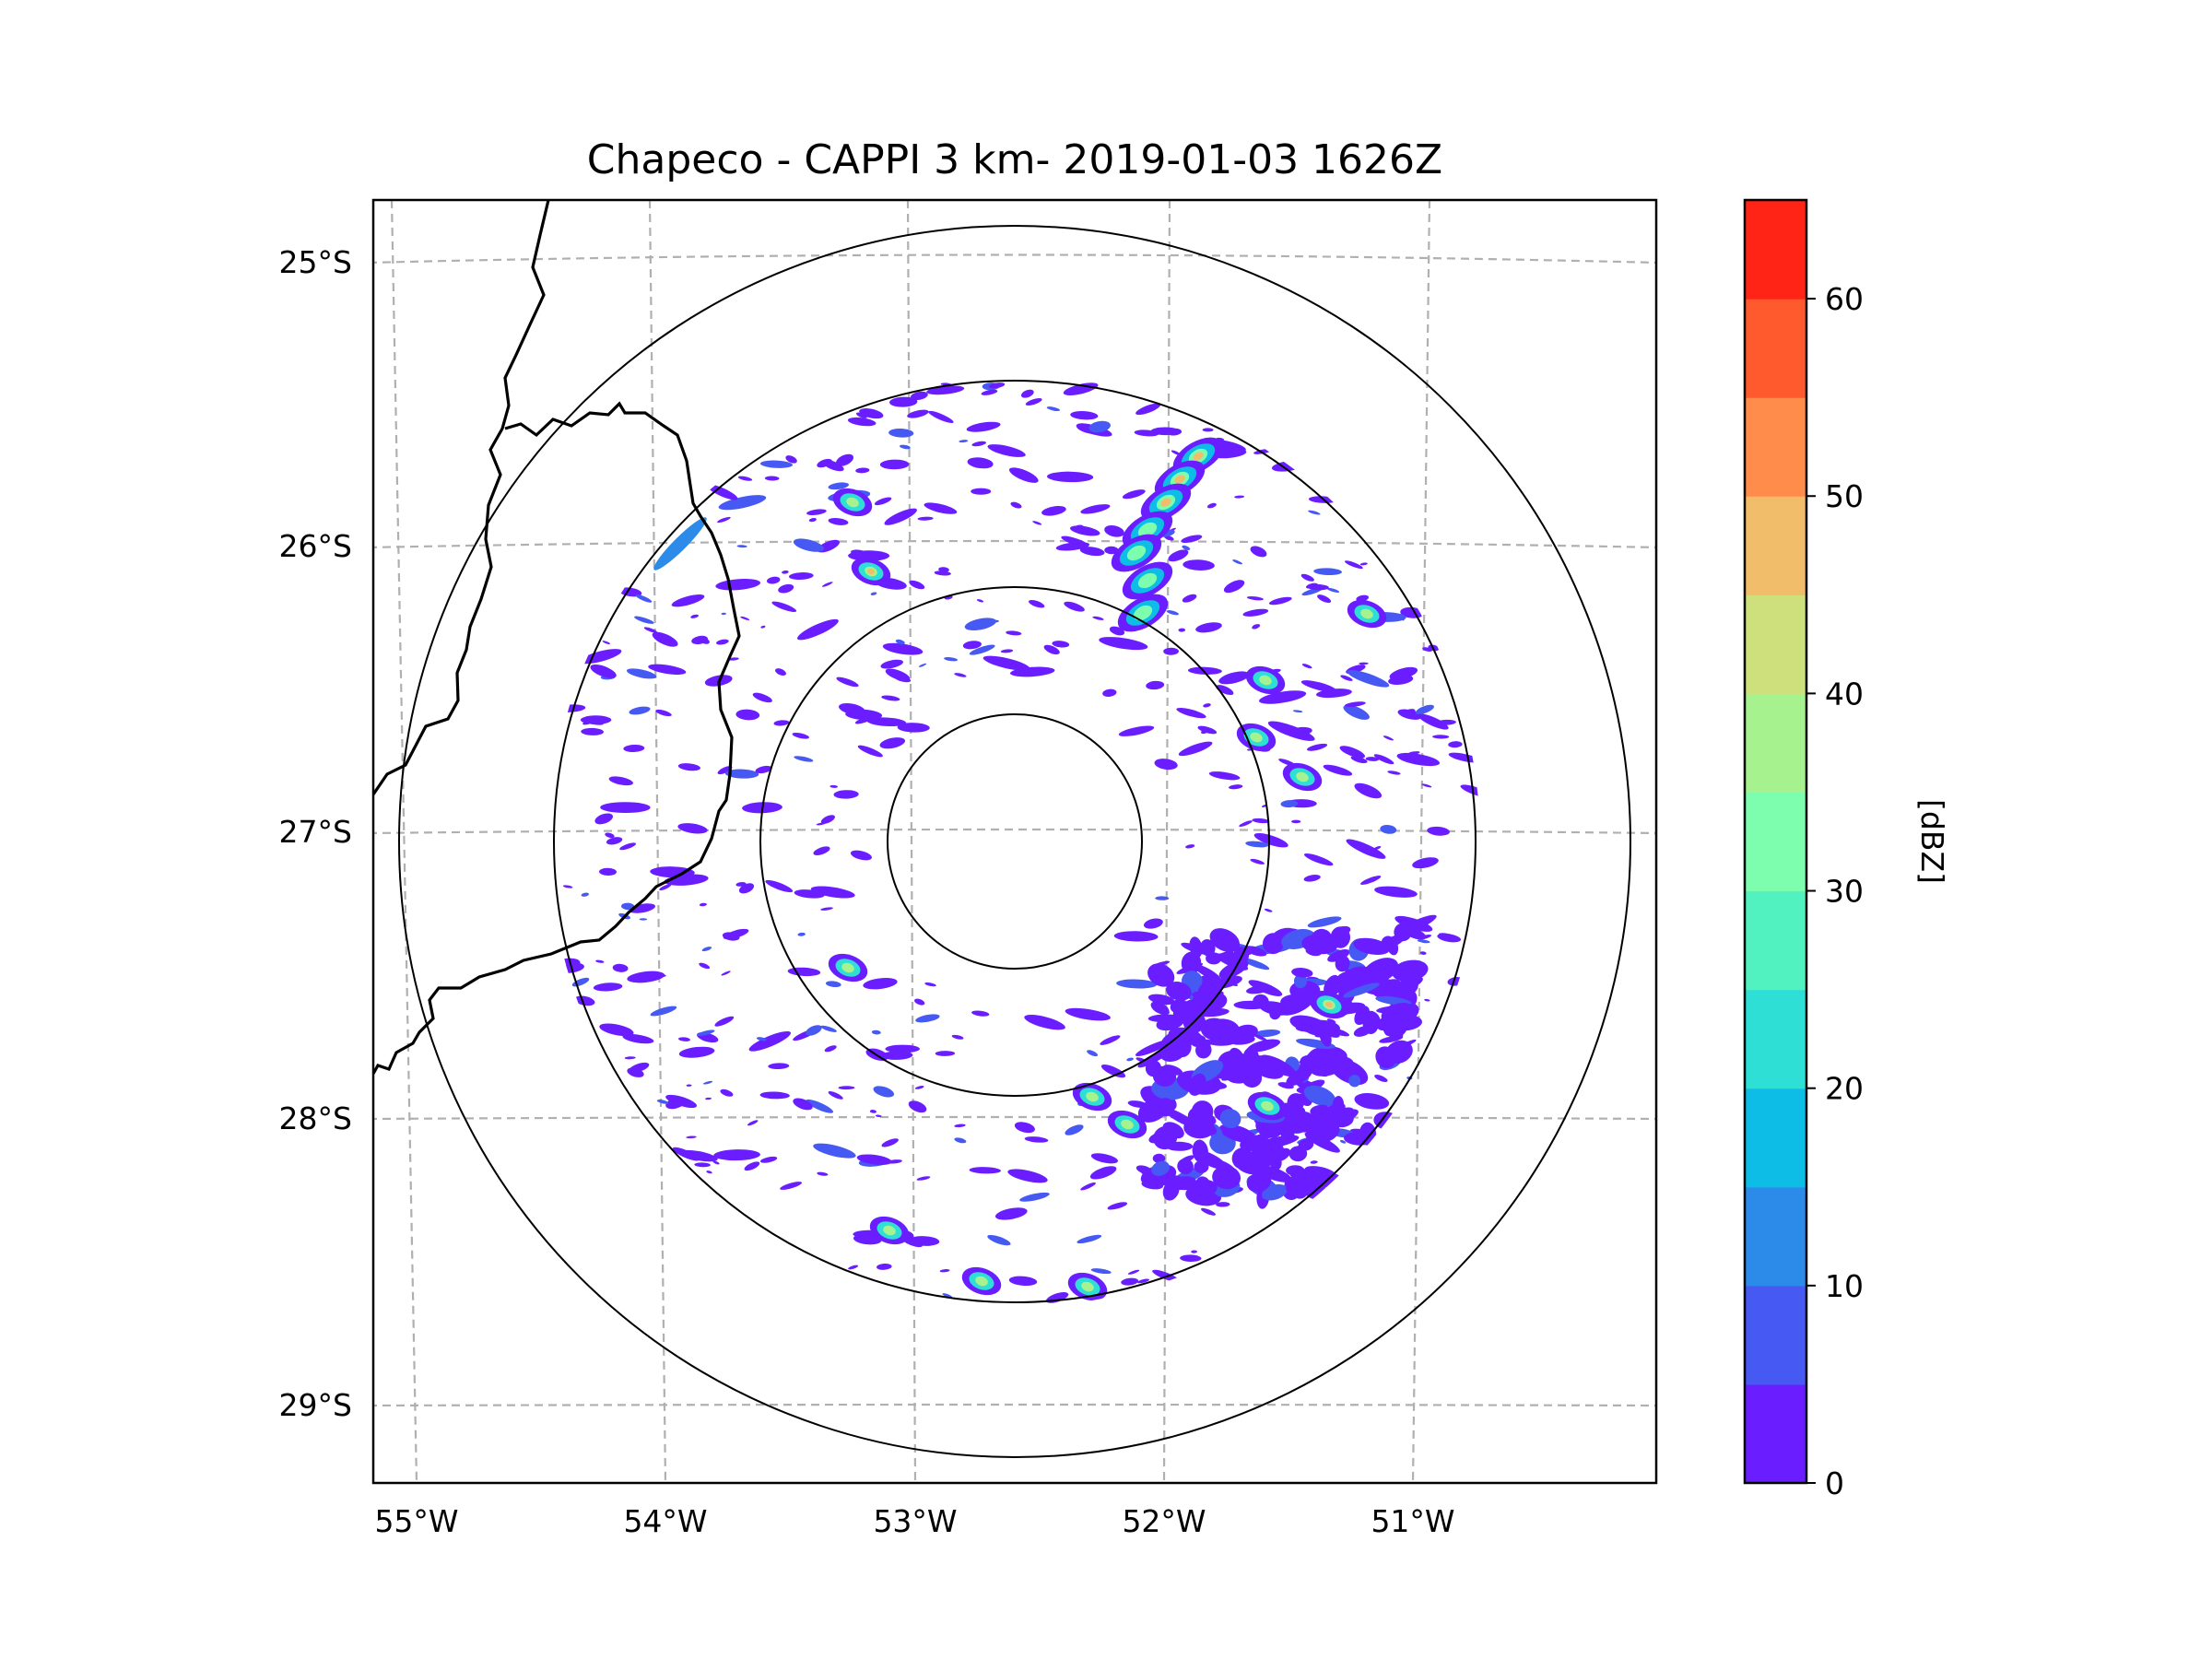 This screenshot has height=1659, width=2212. I want to click on plot-title: Chapeco - CAPPI 3 km- 2019-01-03 1626Z, so click(1014, 159).